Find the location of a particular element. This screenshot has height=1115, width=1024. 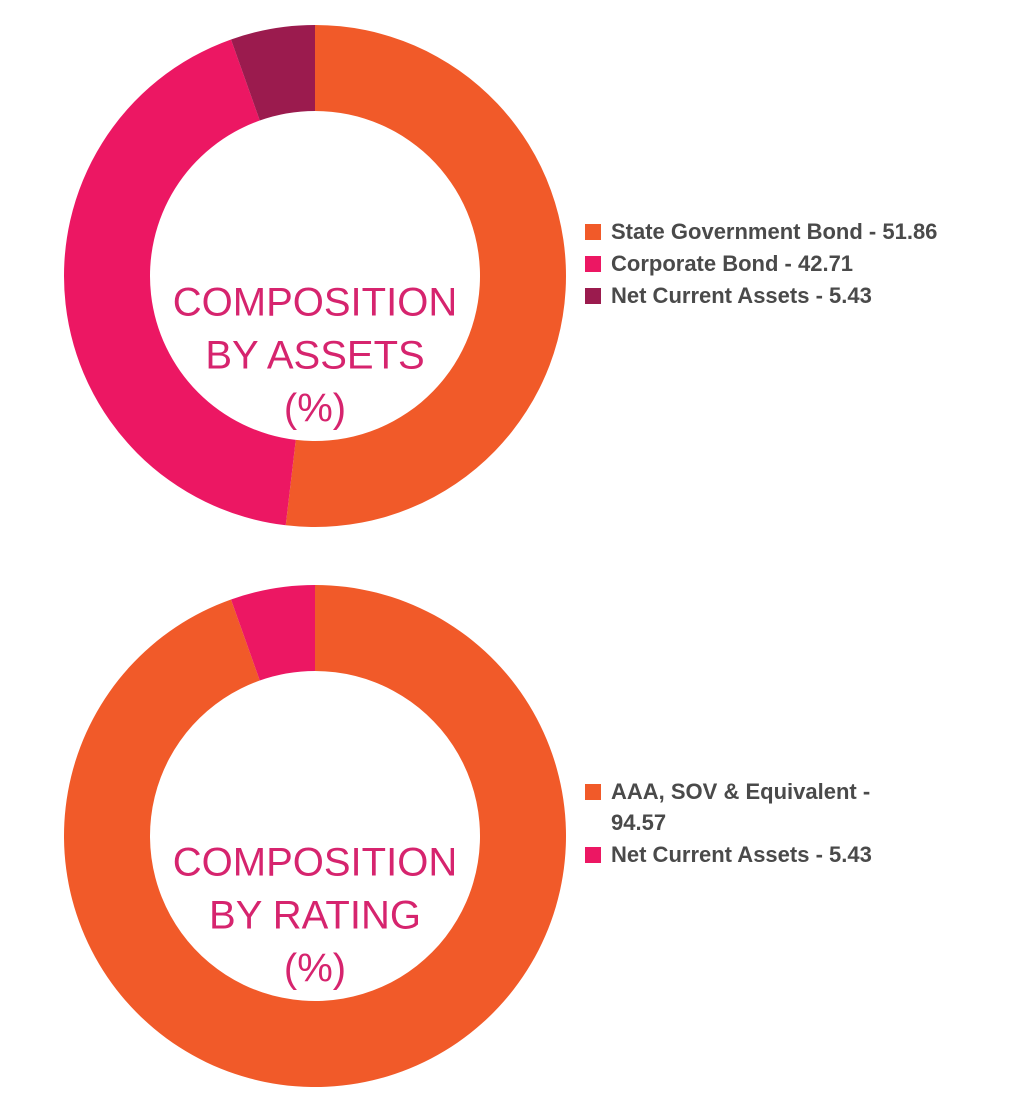

legend-label: State Government Bond - 51.86 is located at coordinates (774, 231).